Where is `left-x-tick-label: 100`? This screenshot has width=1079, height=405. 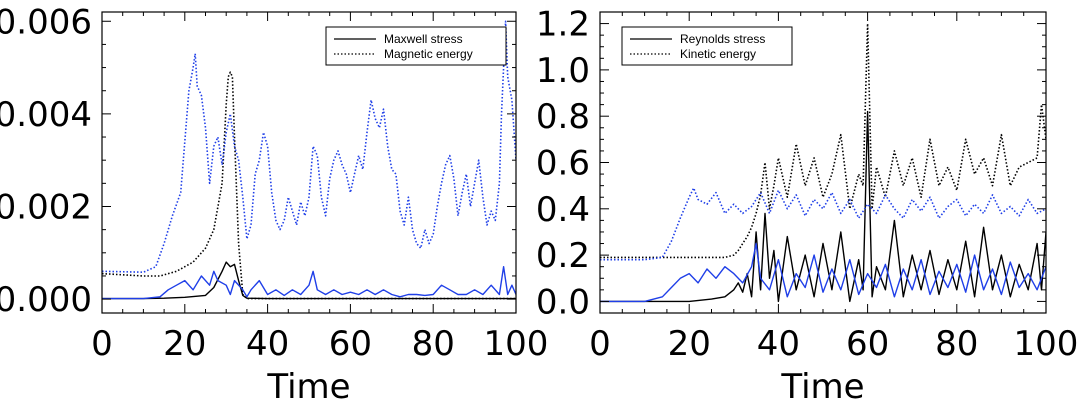
left-x-tick-label: 100 is located at coordinates (516, 344).